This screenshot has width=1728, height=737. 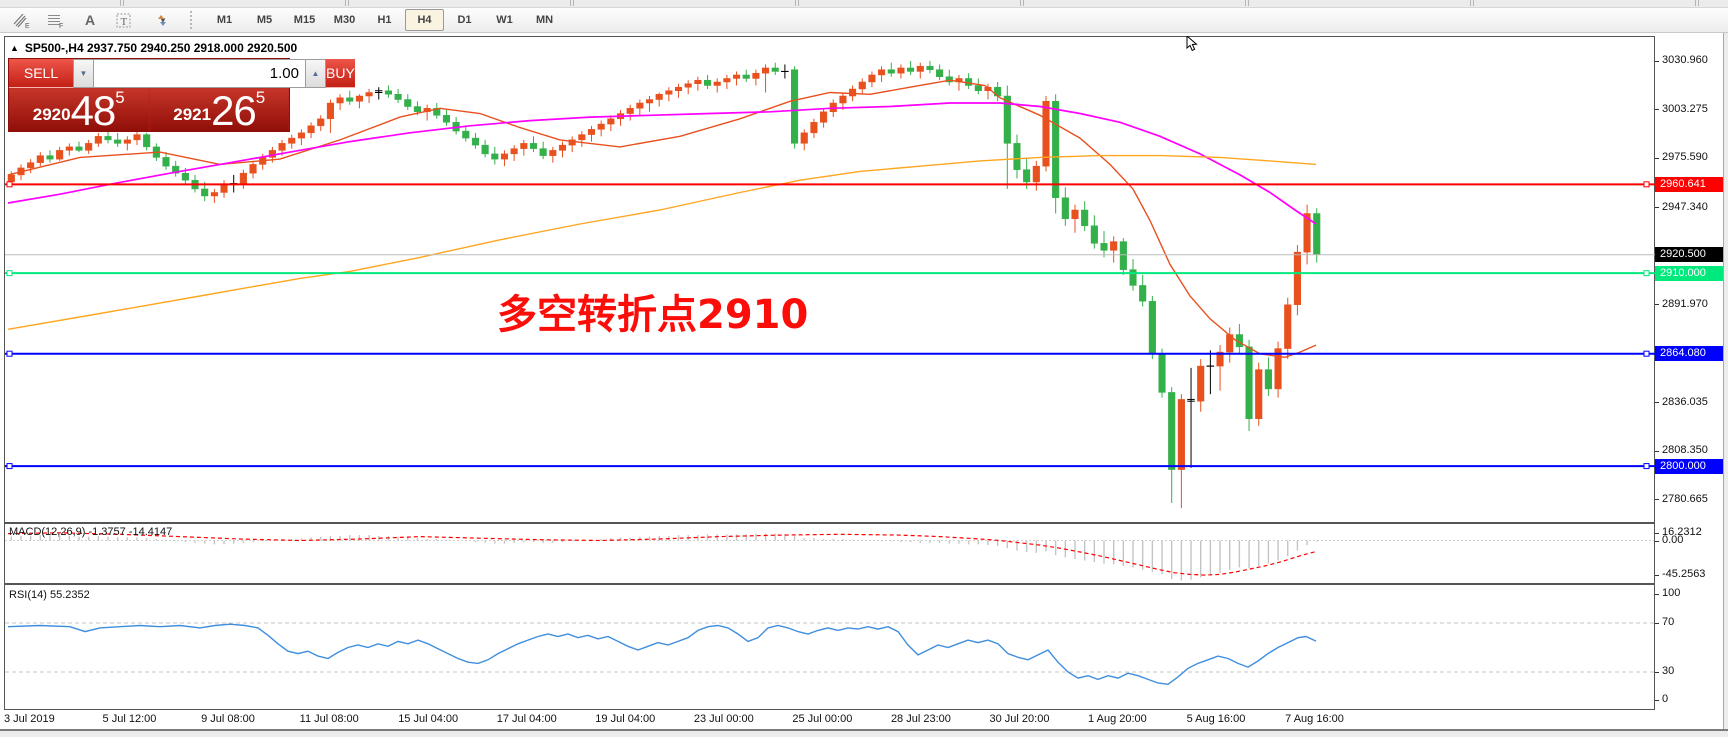 What do you see at coordinates (526, 719) in the screenshot?
I see `time-axis-label: 17 Jul 04:00` at bounding box center [526, 719].